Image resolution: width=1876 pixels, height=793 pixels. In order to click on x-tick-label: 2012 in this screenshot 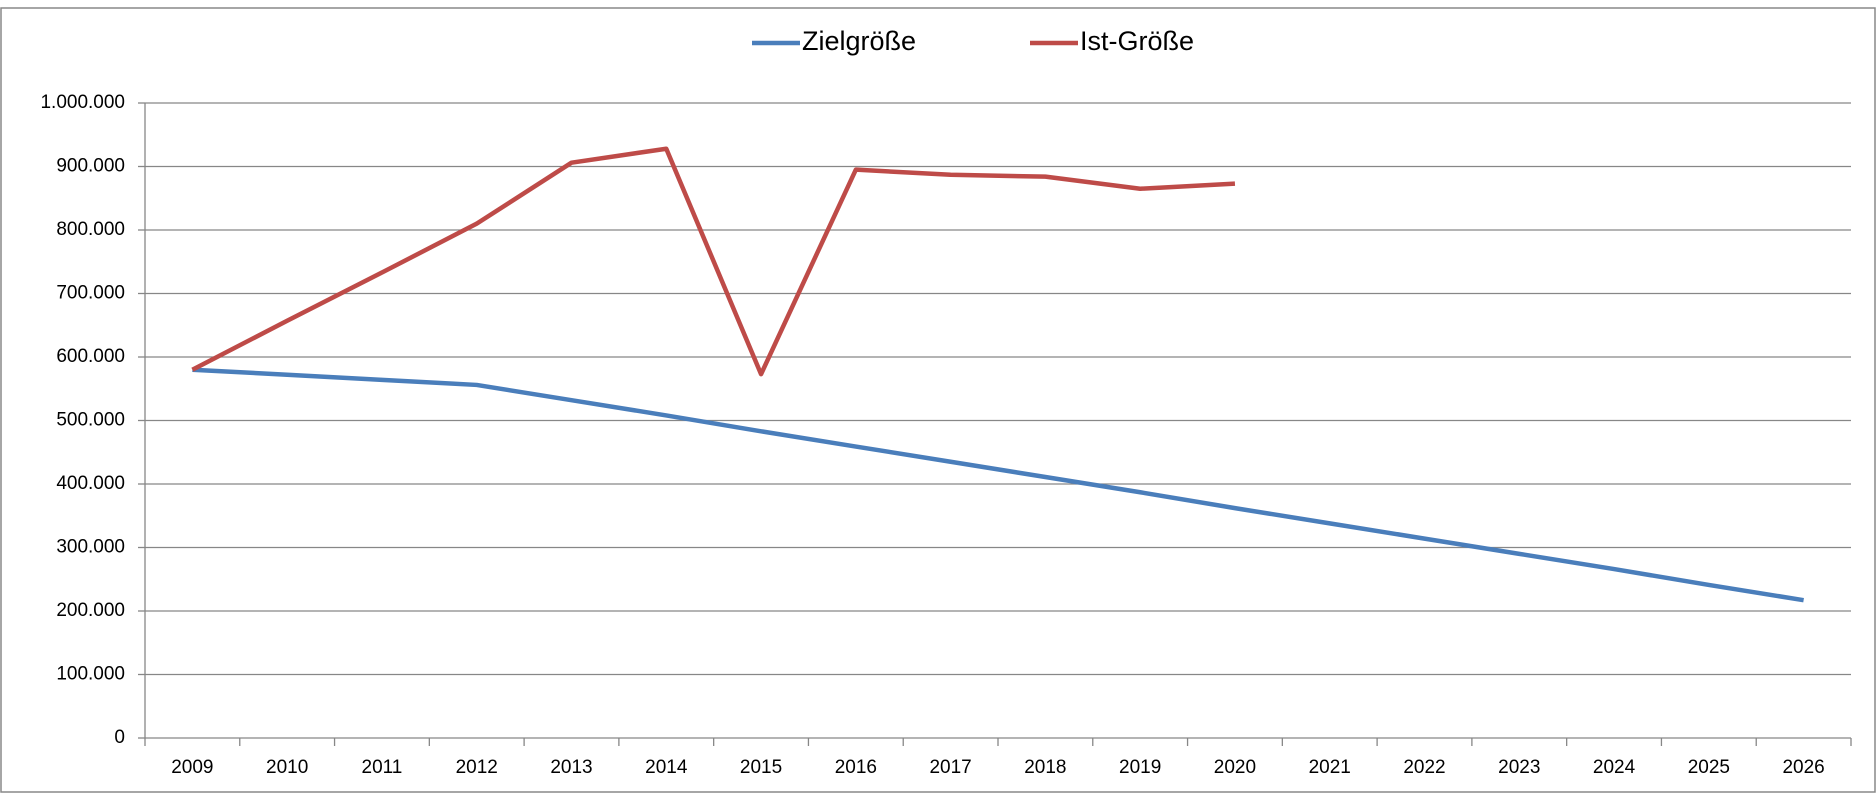, I will do `click(477, 767)`.